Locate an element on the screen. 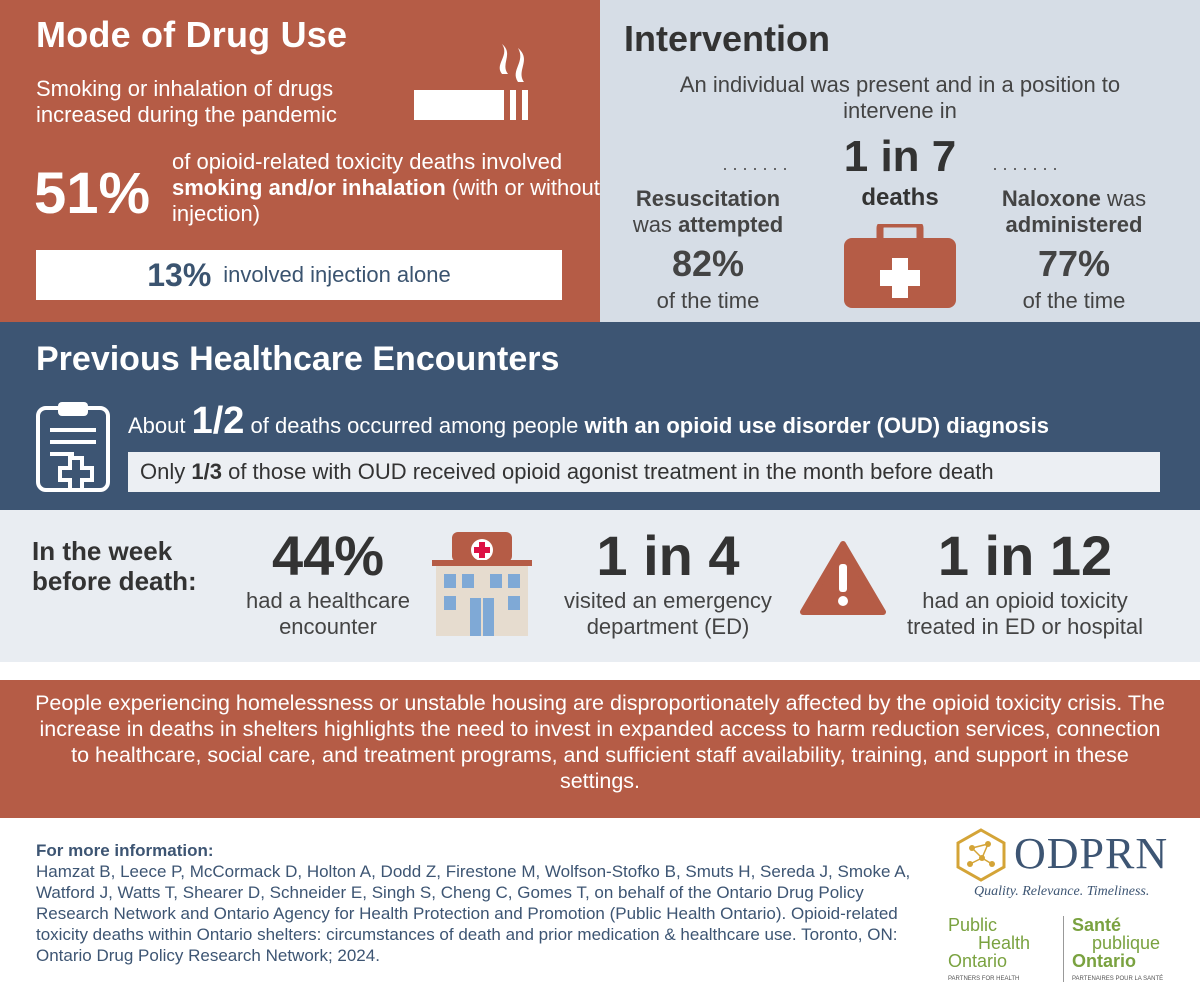  medical-kit-icon is located at coordinates (900, 266).